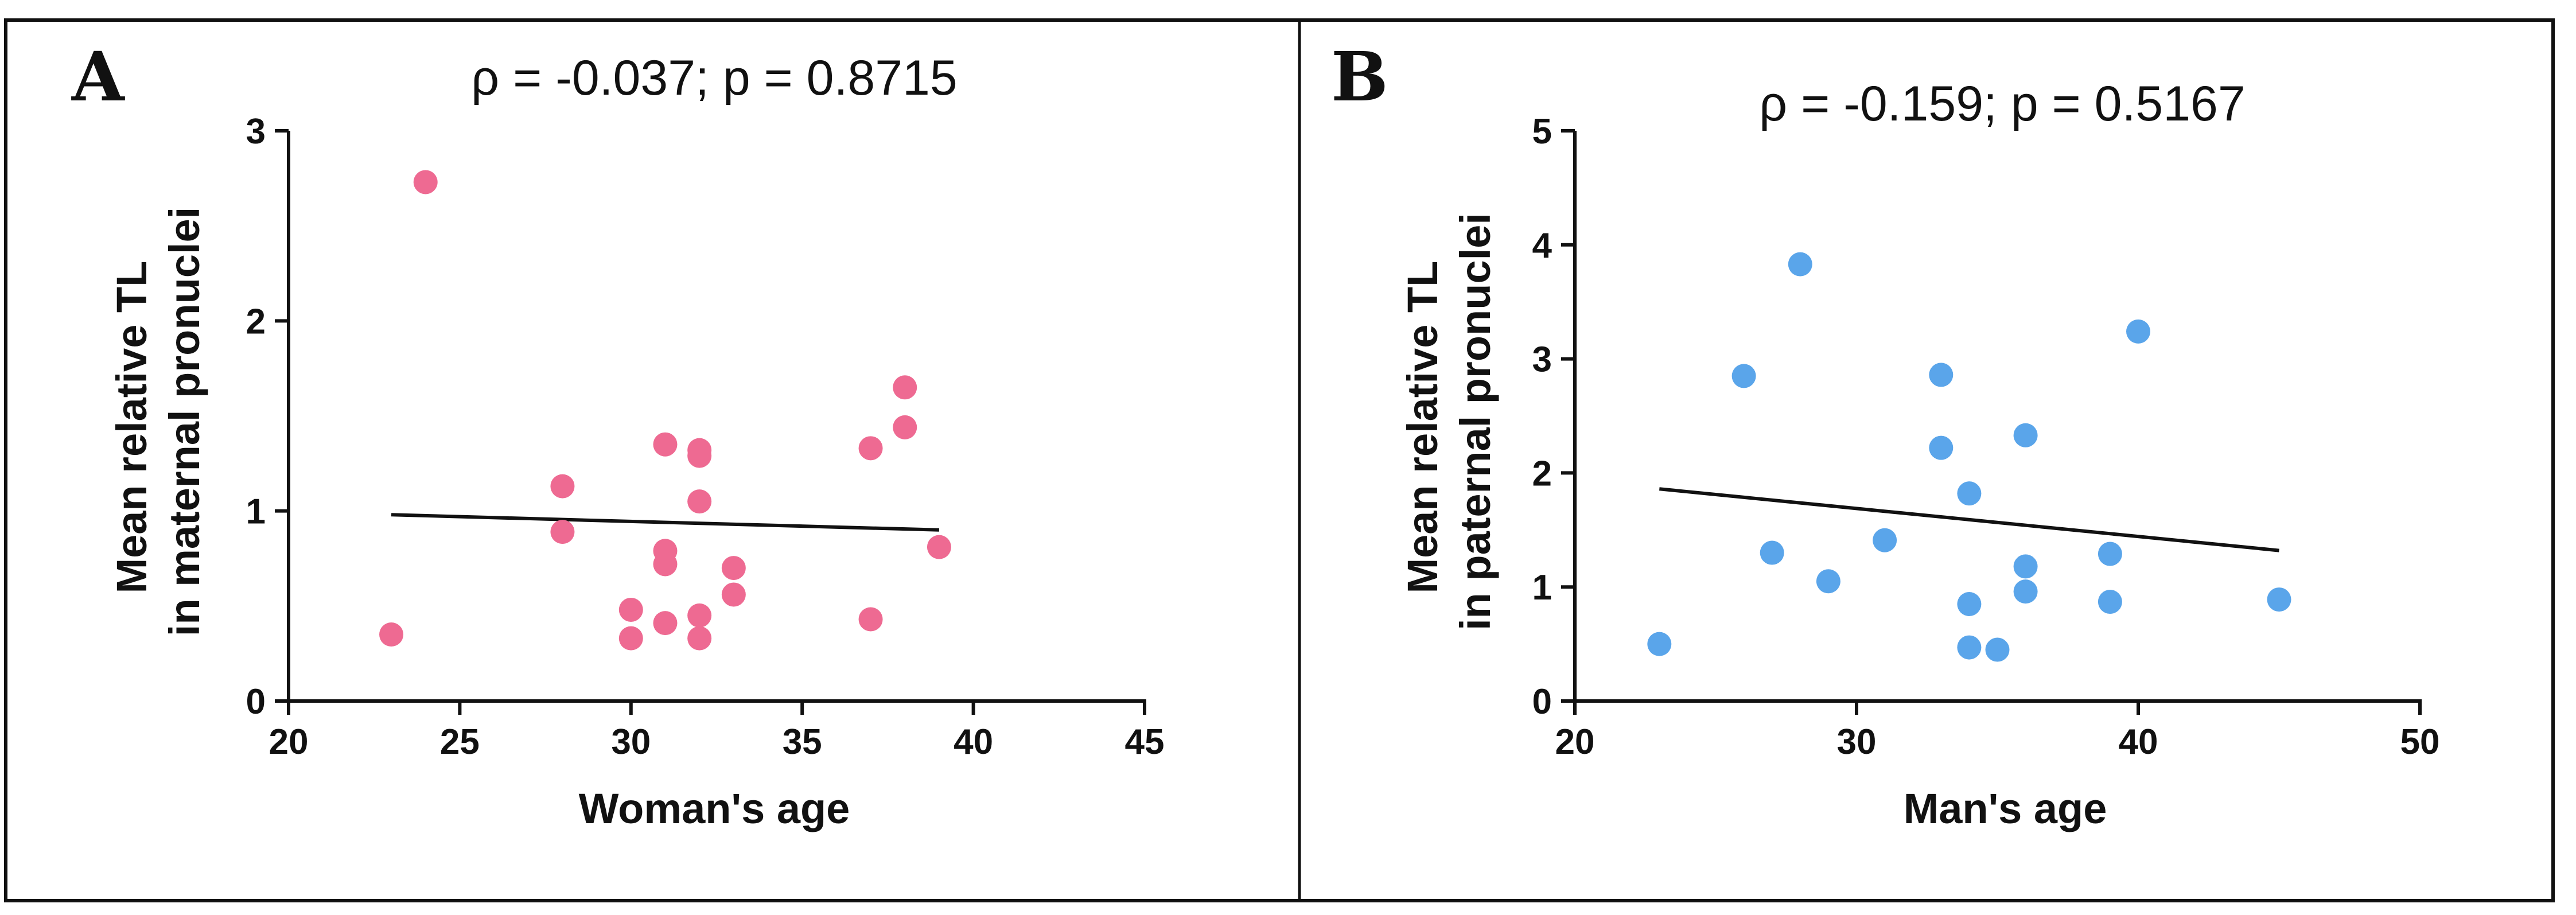  What do you see at coordinates (131, 428) in the screenshot?
I see `panel-a-y-label-line-1: Mean relative TL` at bounding box center [131, 428].